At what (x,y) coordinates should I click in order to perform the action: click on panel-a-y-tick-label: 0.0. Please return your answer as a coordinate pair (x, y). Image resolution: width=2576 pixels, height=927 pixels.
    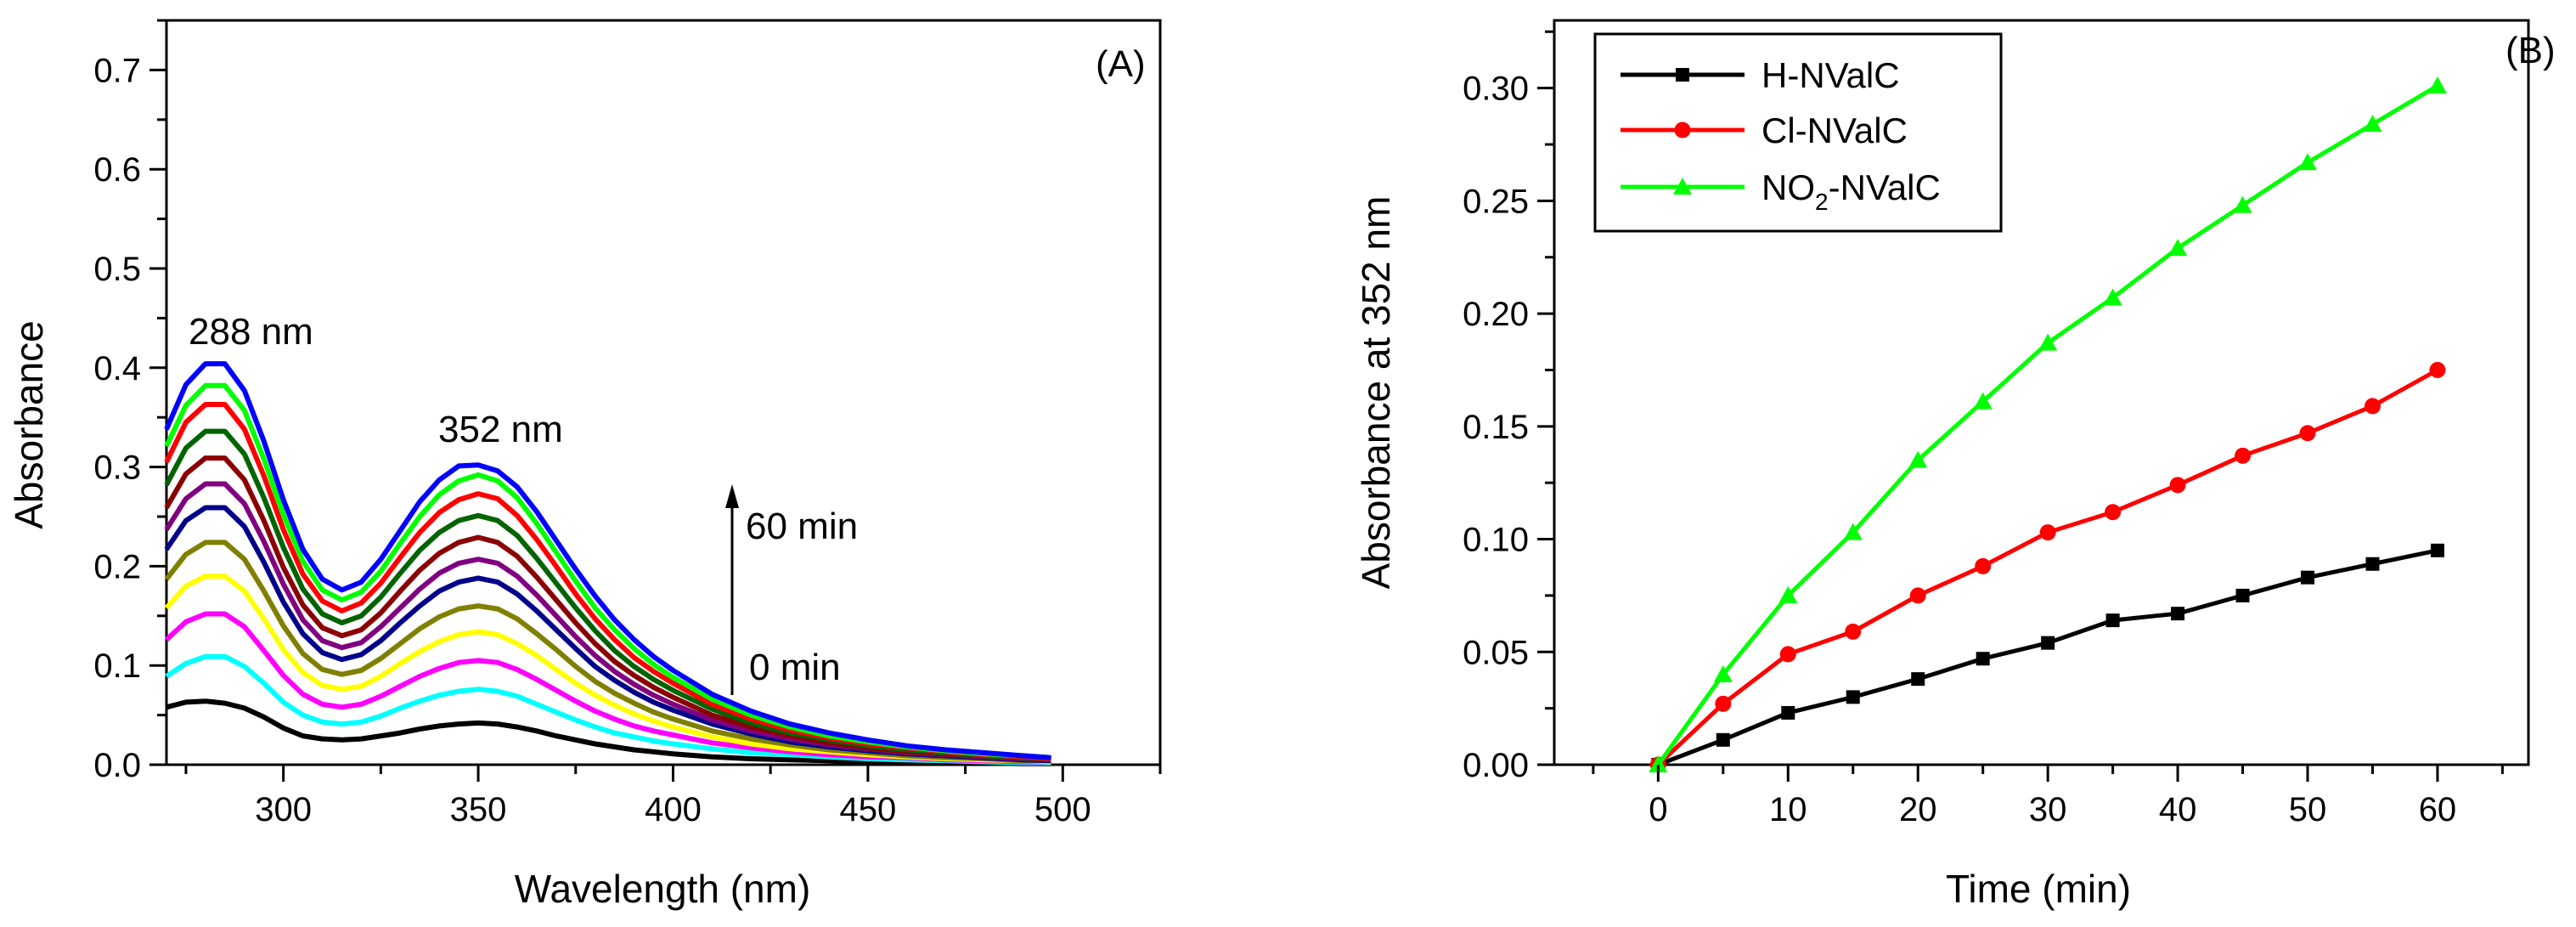
    Looking at the image, I should click on (117, 765).